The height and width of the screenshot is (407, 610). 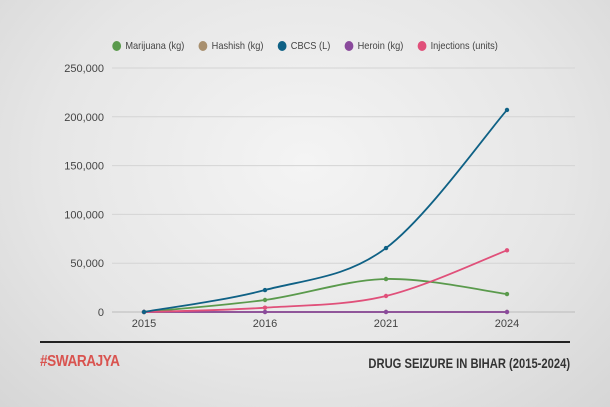 What do you see at coordinates (87, 264) in the screenshot?
I see `y-tick-label: 50,000` at bounding box center [87, 264].